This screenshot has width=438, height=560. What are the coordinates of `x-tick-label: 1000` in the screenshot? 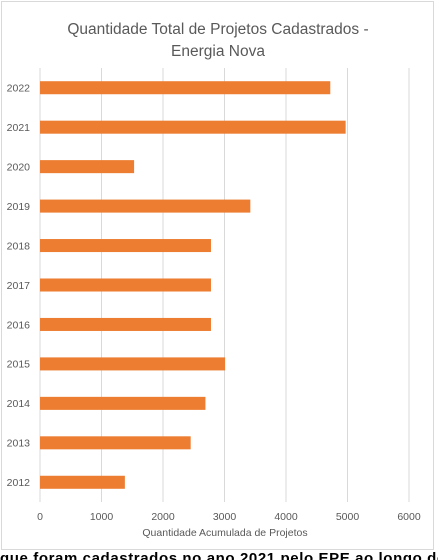 It's located at (102, 517).